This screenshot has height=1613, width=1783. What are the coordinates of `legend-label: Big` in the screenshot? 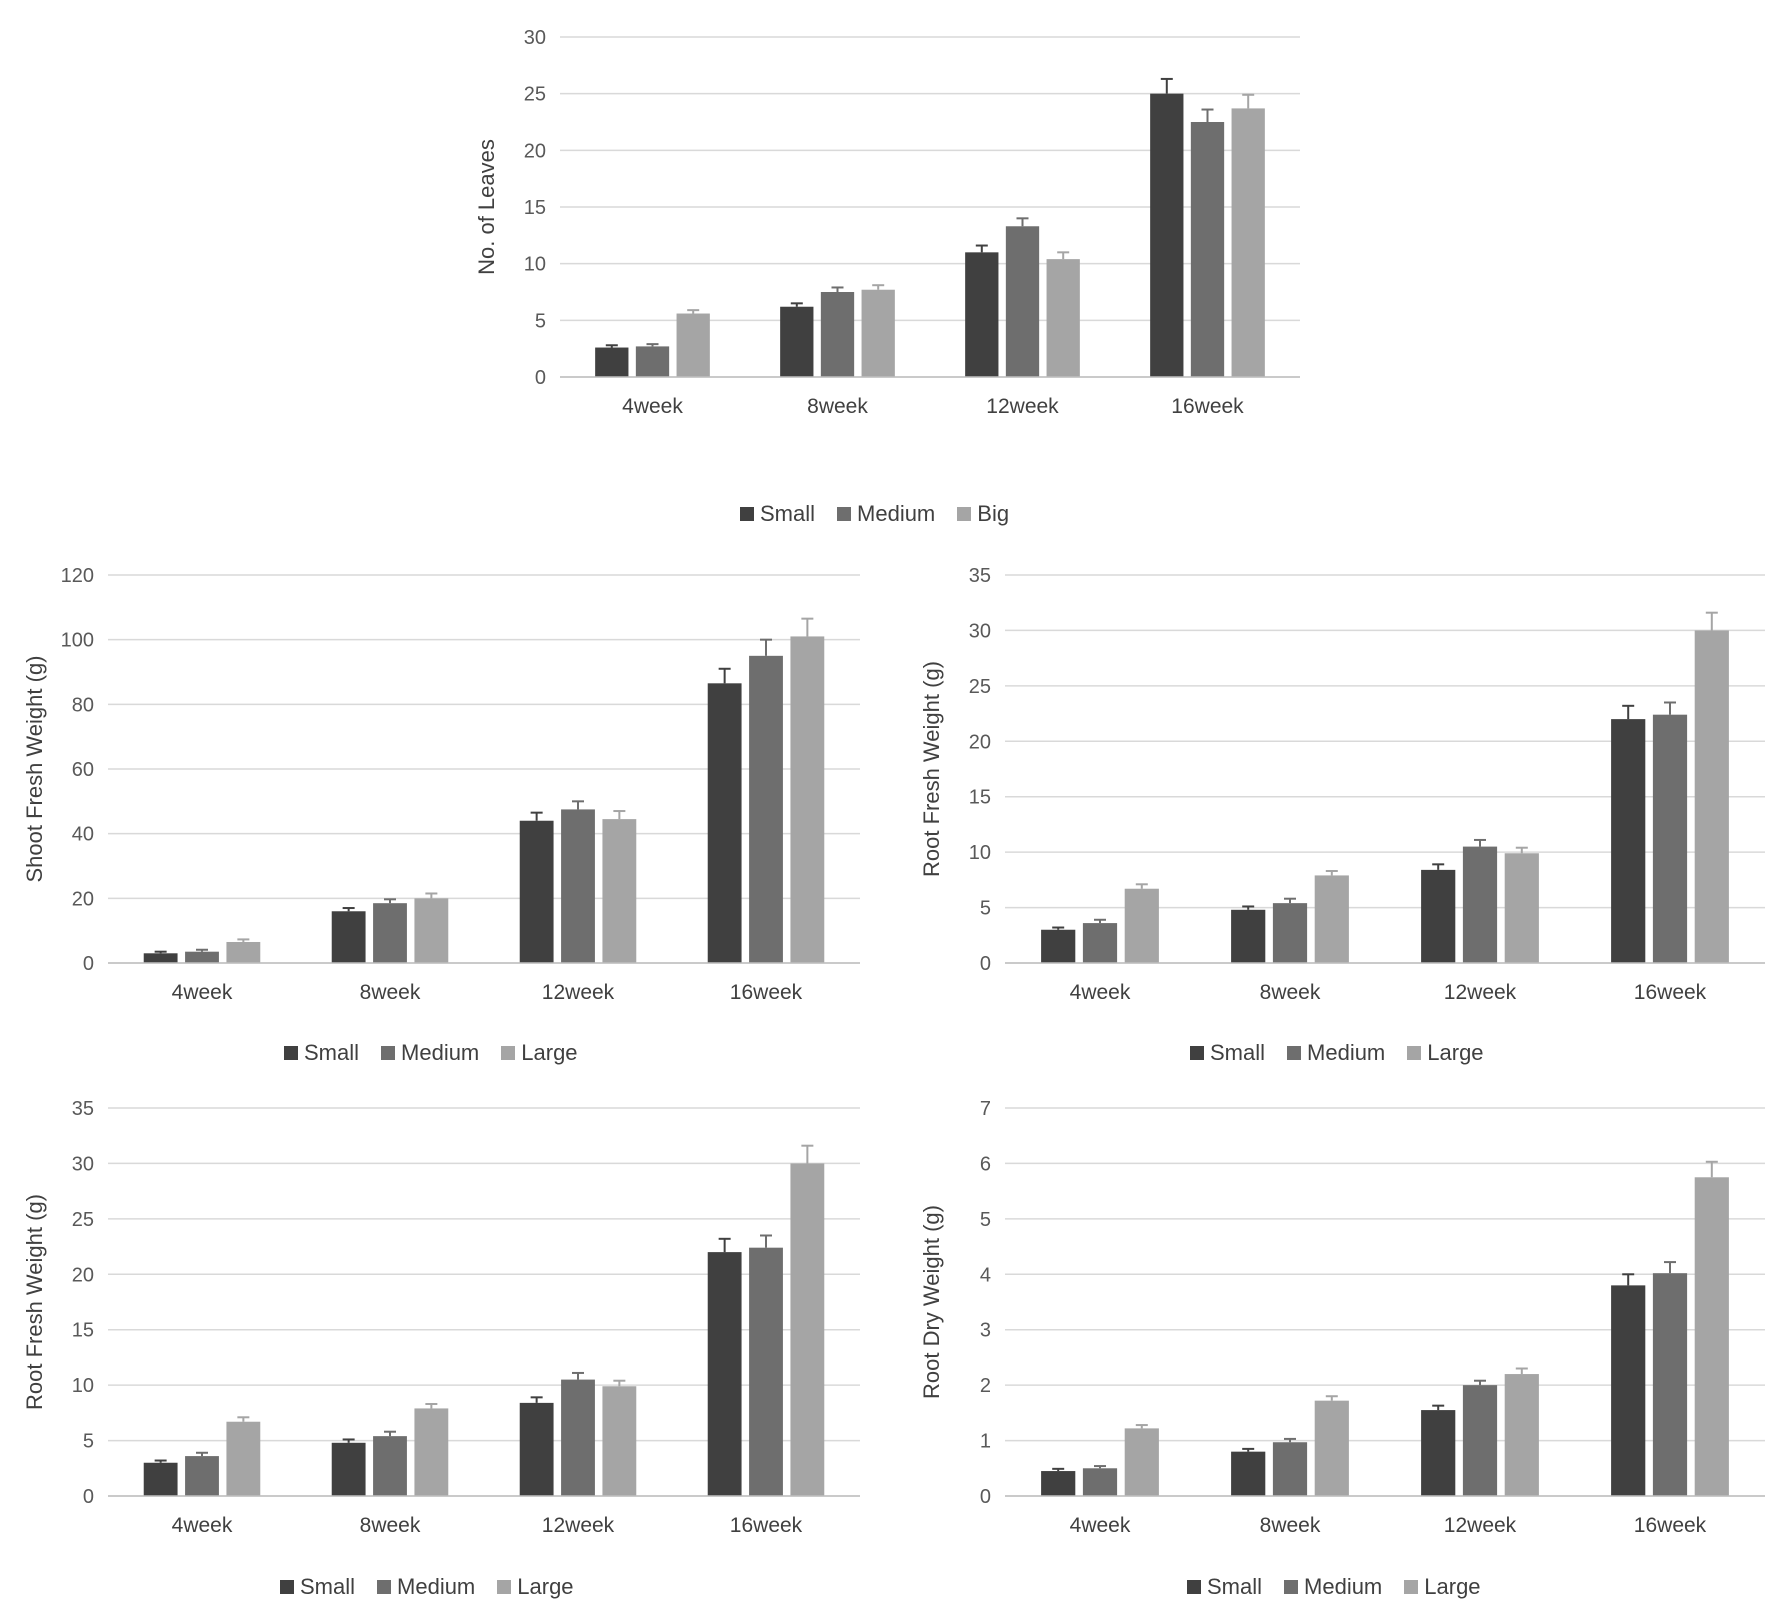 It's located at (993, 513).